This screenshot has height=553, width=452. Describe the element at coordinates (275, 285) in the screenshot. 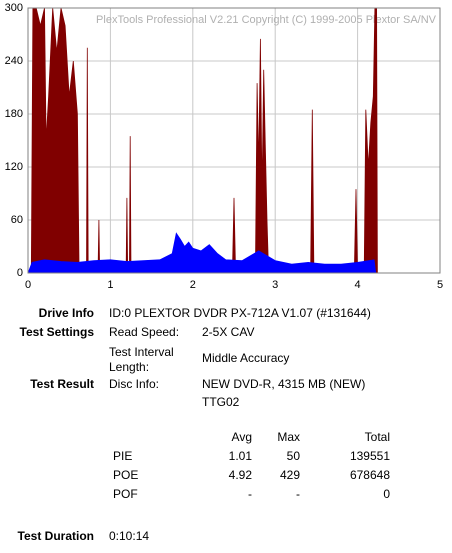

I see `x-tick-label: 3` at that location.